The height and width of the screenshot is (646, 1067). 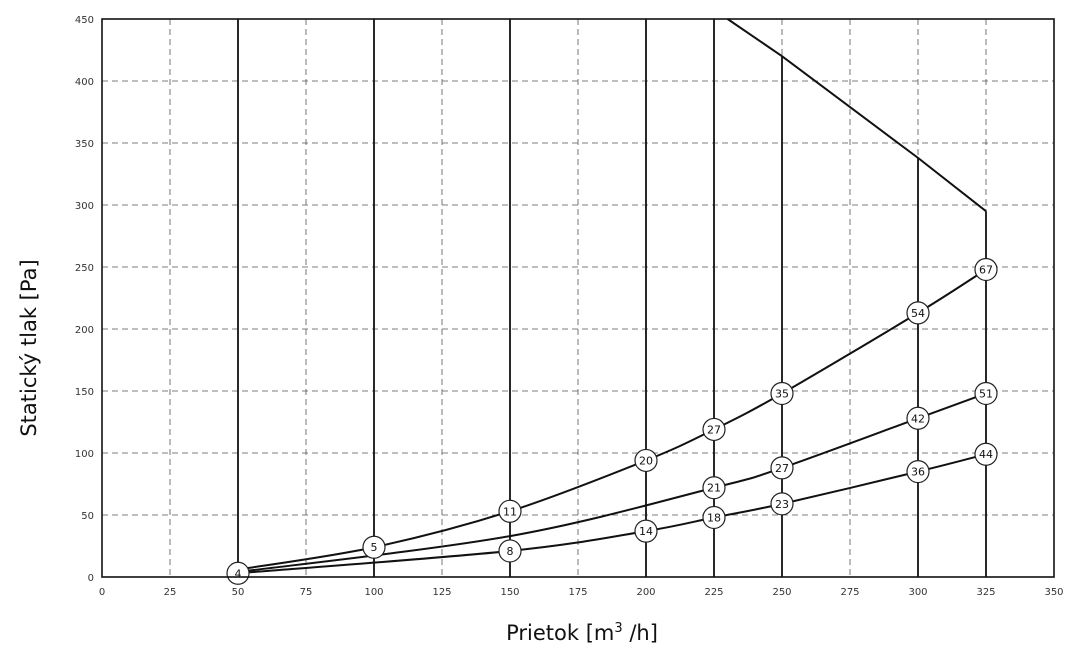 I want to click on x-tick-label: 75, so click(x=306, y=592).